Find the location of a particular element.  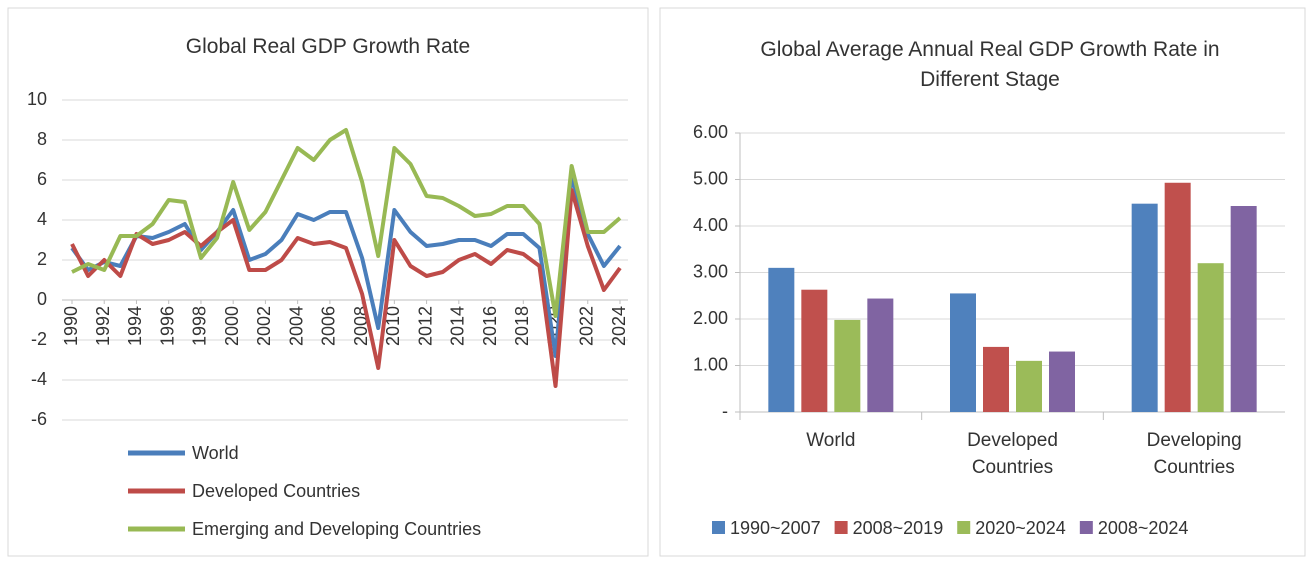

x-tick-label: World is located at coordinates (831, 440).